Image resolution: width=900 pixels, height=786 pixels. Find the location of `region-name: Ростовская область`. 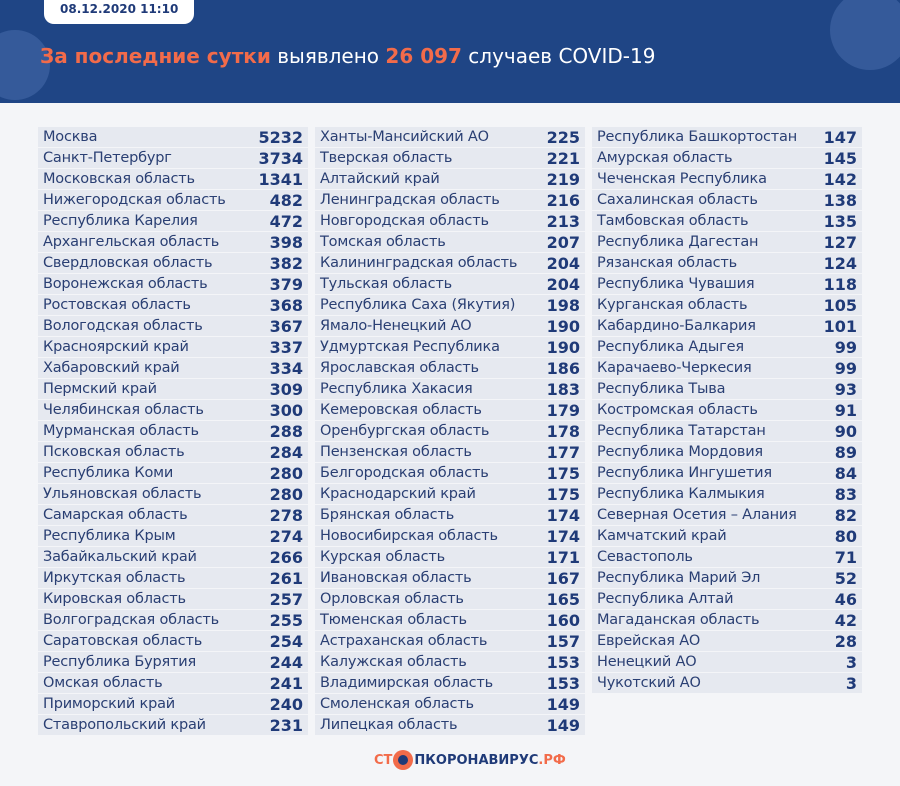

region-name: Ростовская область is located at coordinates (117, 305).